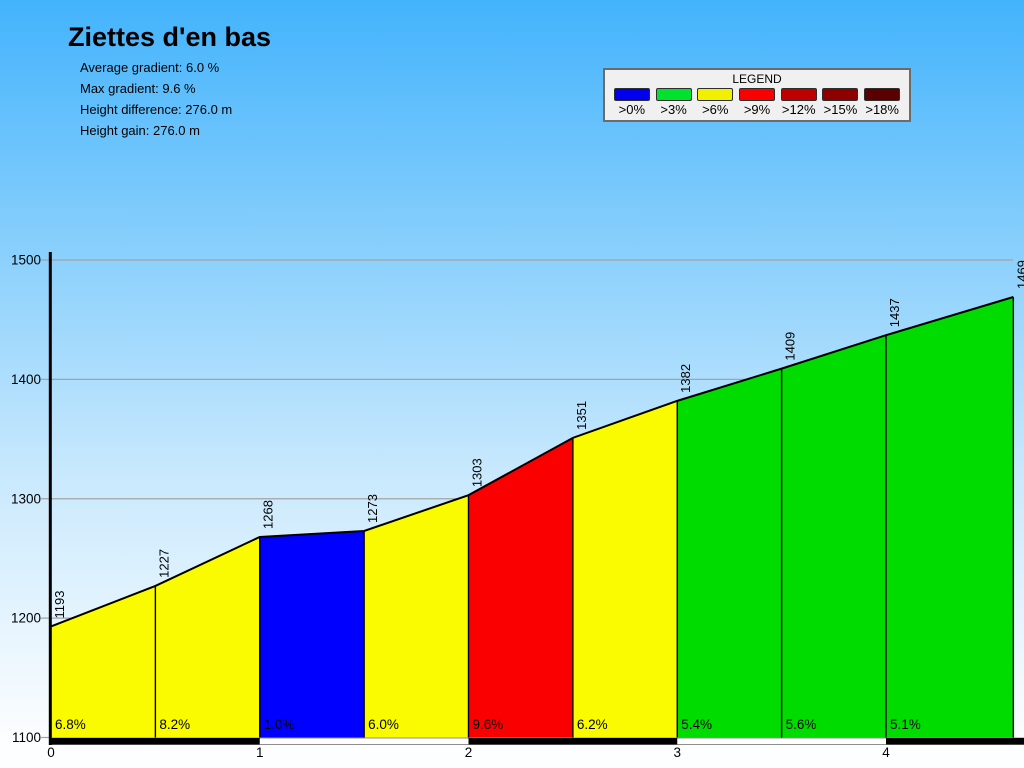  I want to click on legend-item: >18%, so click(882, 102).